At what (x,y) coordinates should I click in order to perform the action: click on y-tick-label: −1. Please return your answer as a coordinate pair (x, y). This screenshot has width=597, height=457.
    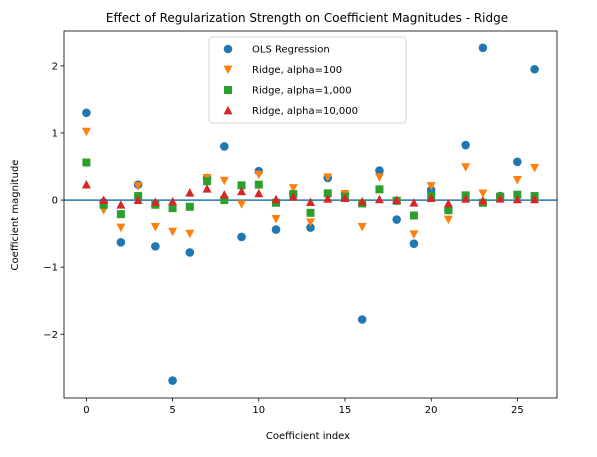
    Looking at the image, I should click on (50, 268).